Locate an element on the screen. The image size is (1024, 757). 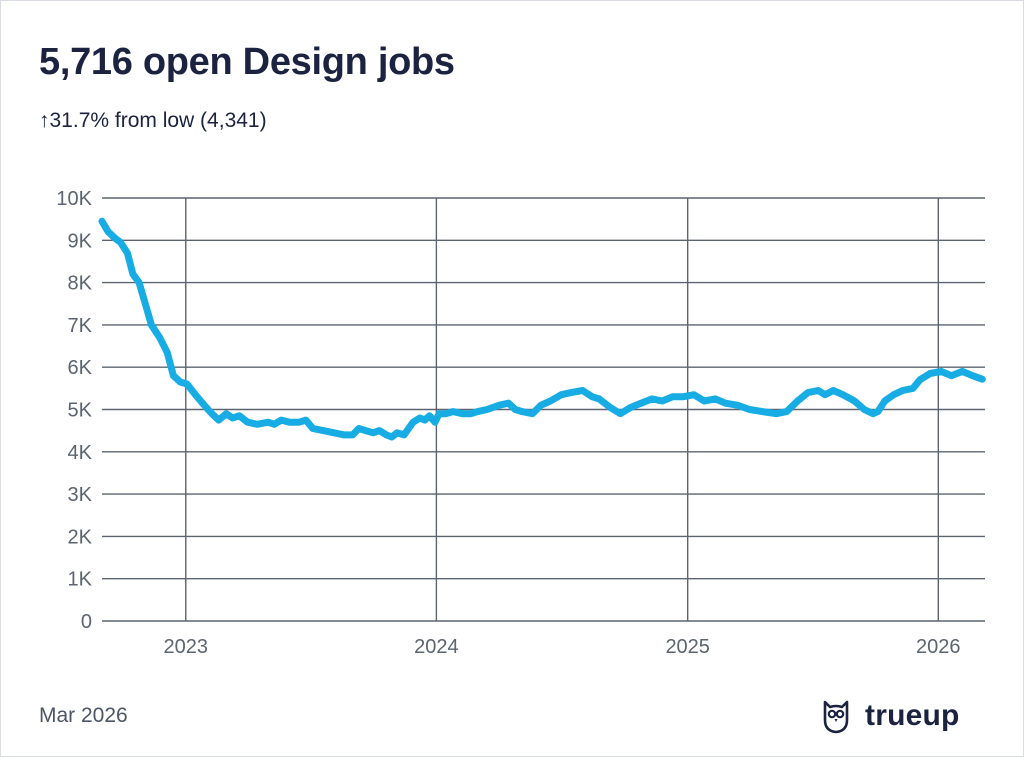
x-tick-label: 2026 is located at coordinates (938, 647).